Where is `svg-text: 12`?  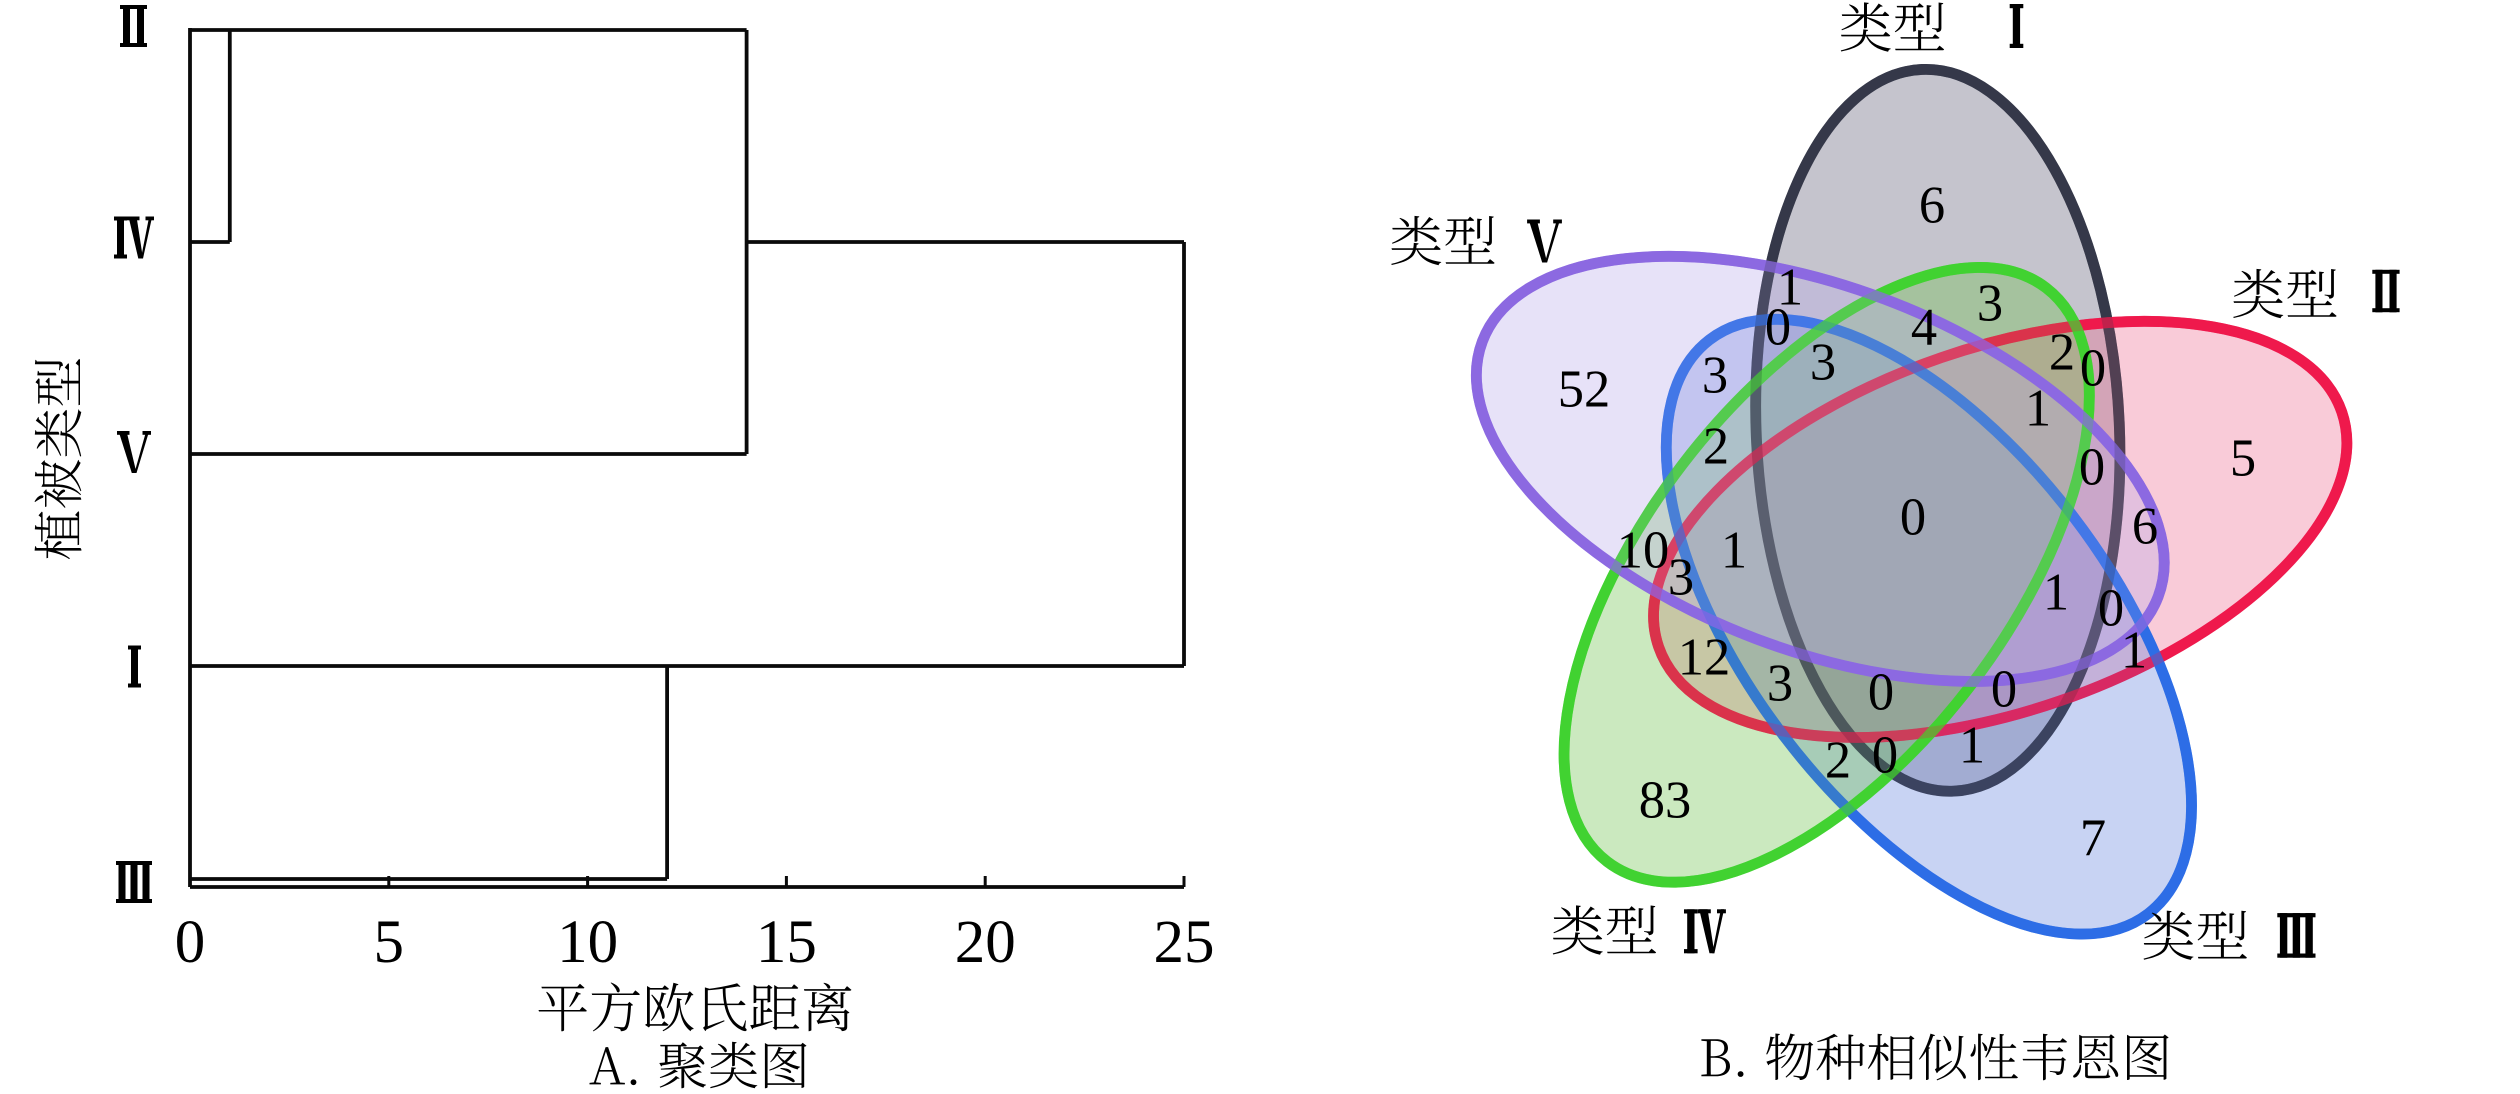
svg-text: 12 is located at coordinates (1704, 658).